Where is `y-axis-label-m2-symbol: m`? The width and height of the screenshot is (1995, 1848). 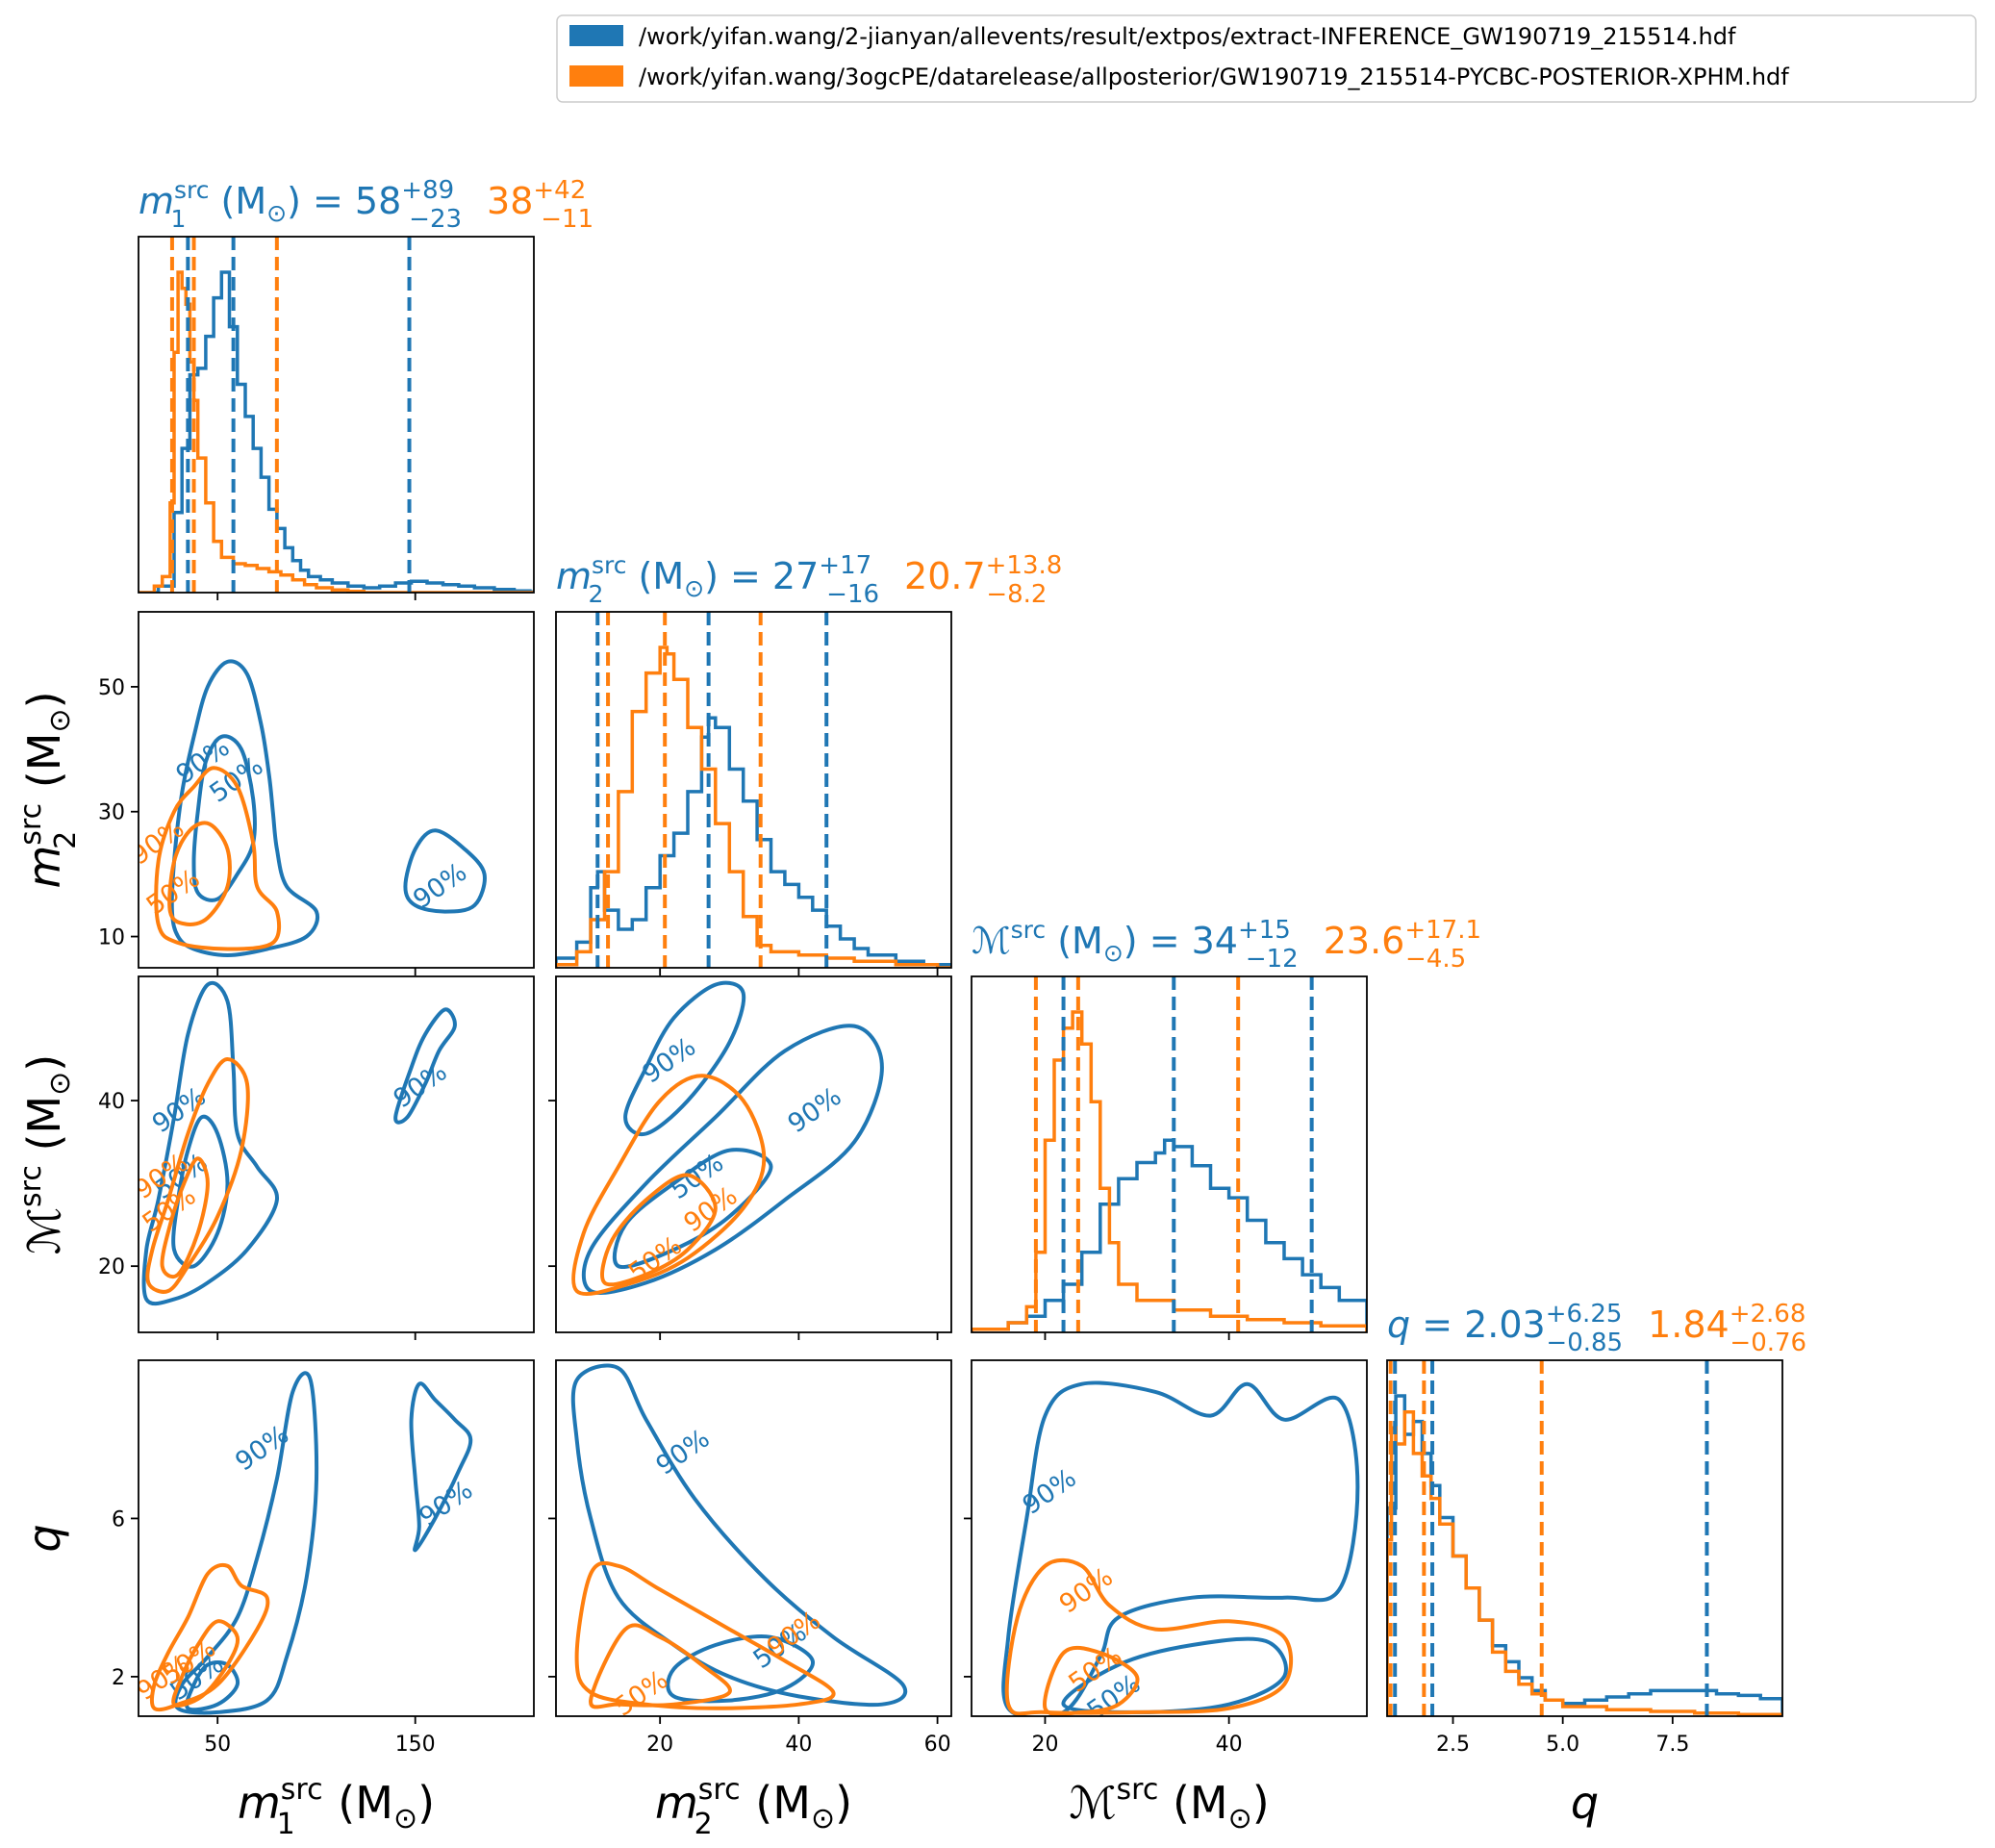 y-axis-label-m2-symbol: m is located at coordinates (44, 867).